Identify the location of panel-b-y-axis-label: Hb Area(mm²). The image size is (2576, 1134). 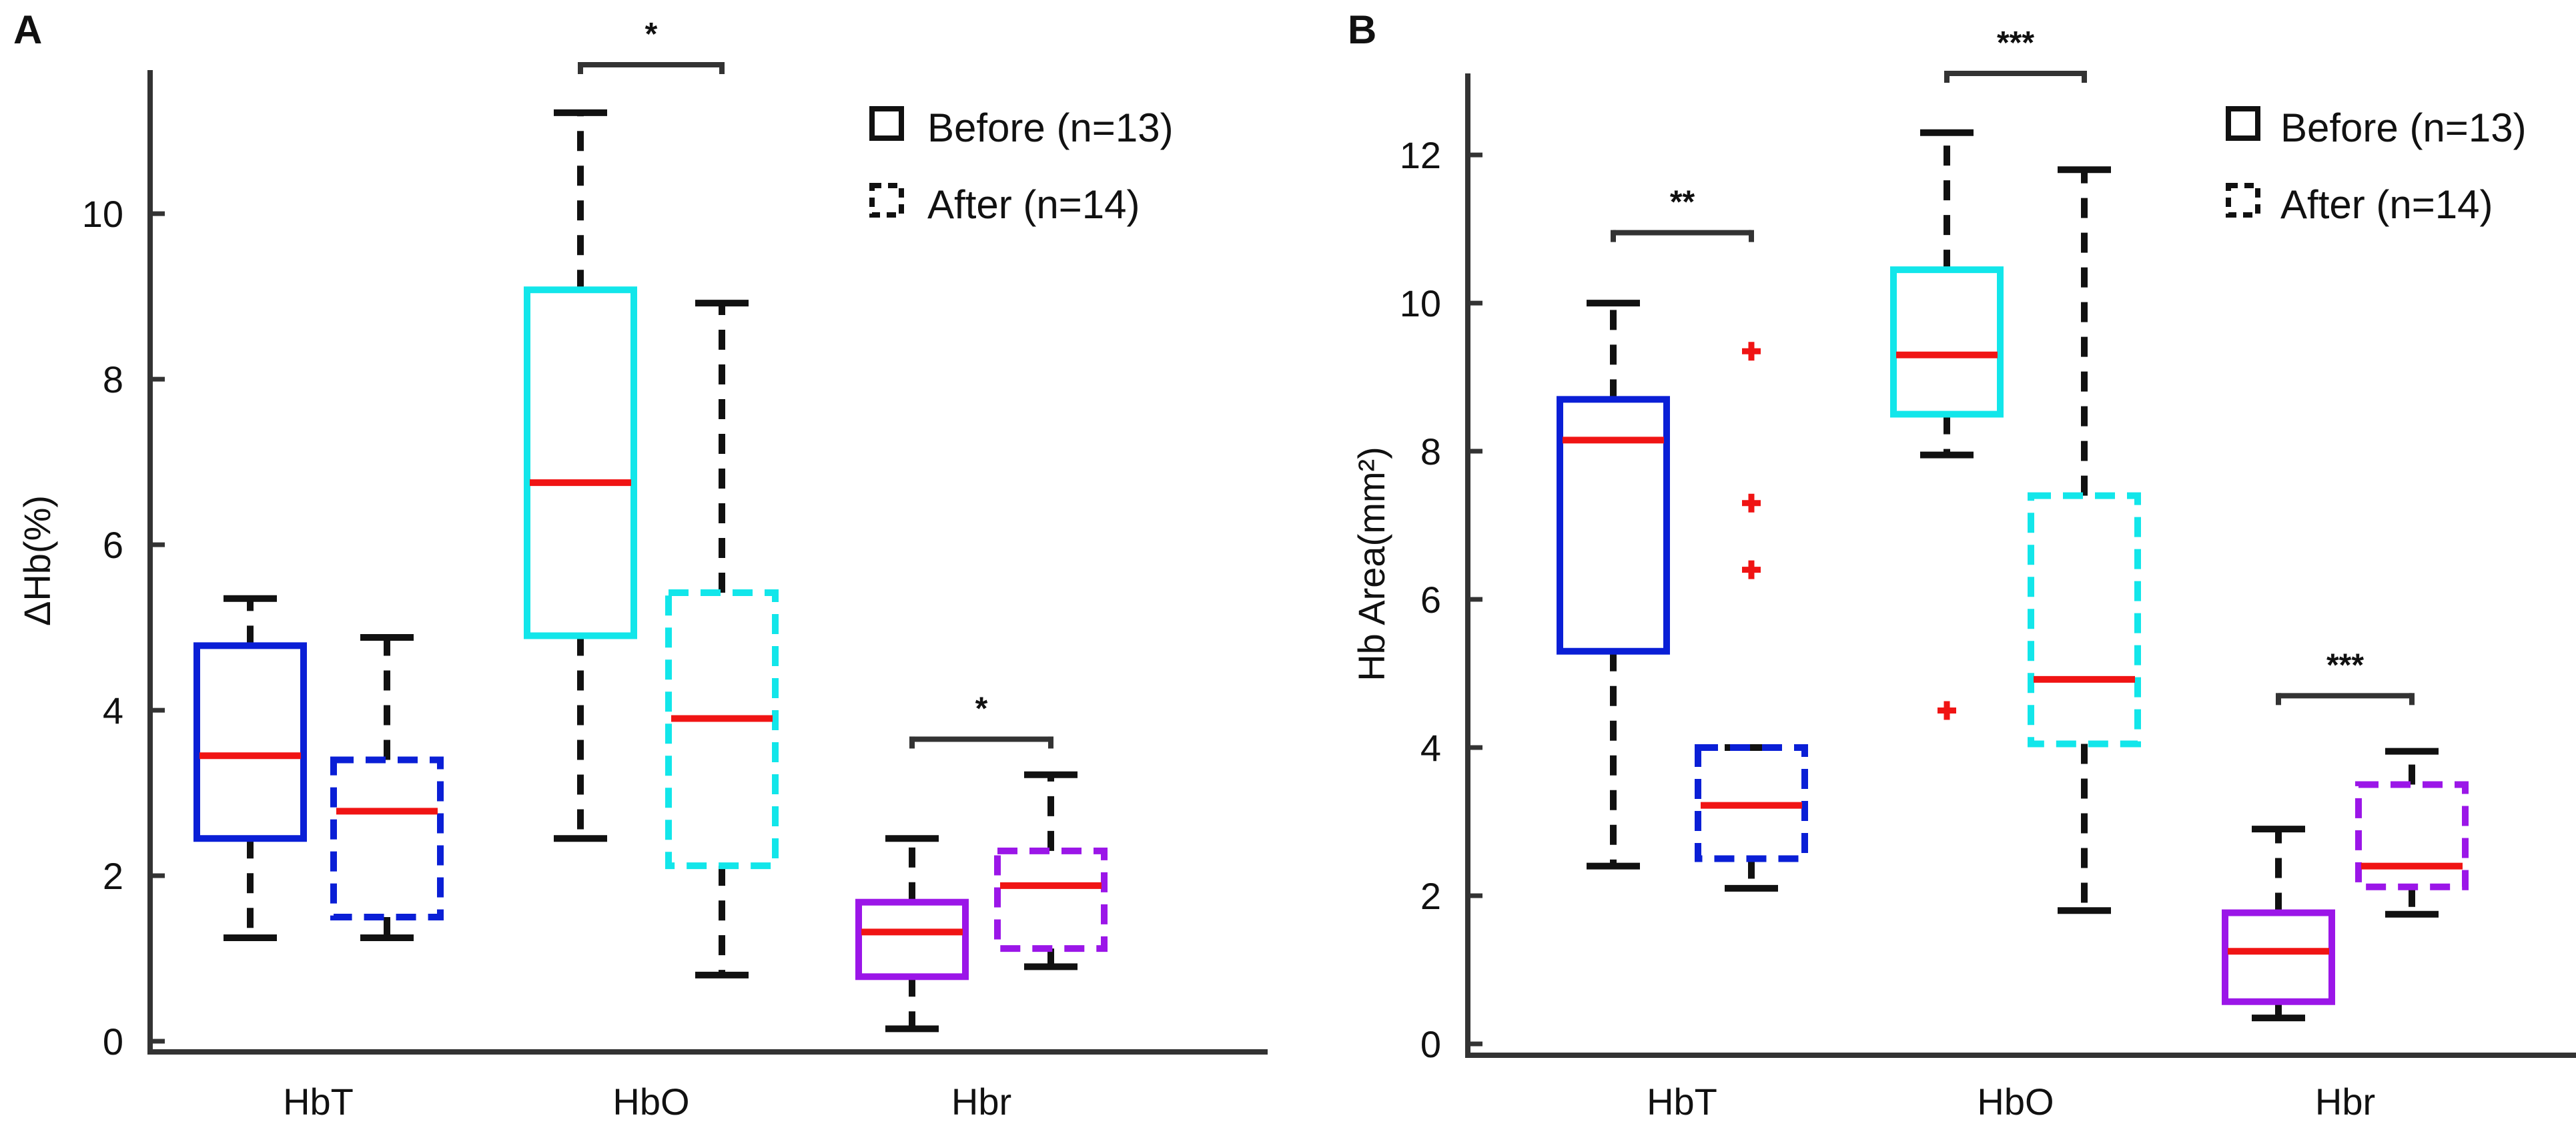
(1371, 564).